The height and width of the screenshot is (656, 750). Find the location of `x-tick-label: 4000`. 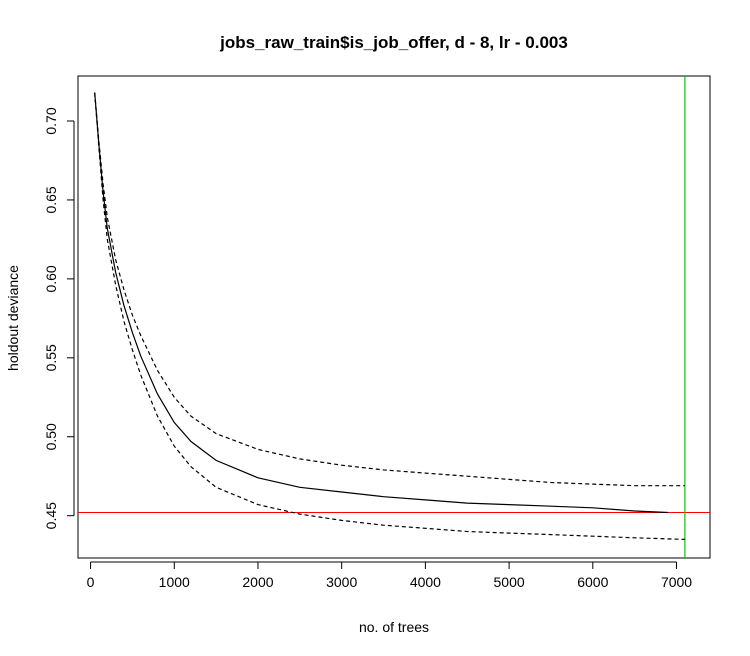

x-tick-label: 4000 is located at coordinates (425, 582).